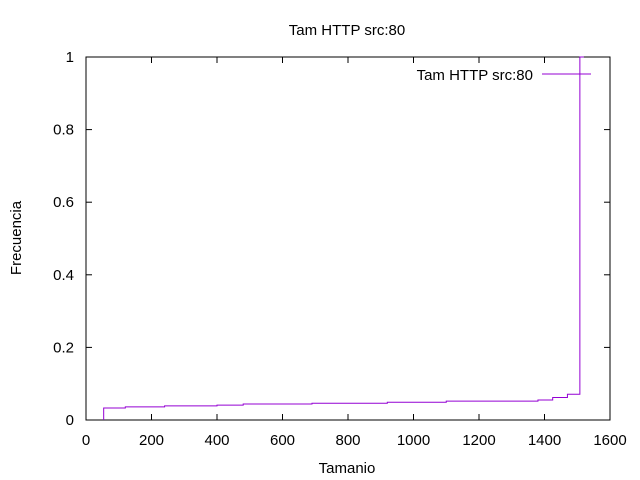  What do you see at coordinates (609, 440) in the screenshot?
I see `x-tick-label: 1600` at bounding box center [609, 440].